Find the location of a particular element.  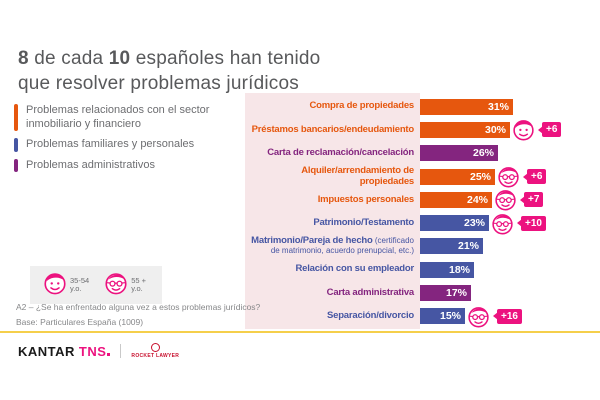

footer: KANTAR TNS ROCKET LAWYER is located at coordinates (98, 351).